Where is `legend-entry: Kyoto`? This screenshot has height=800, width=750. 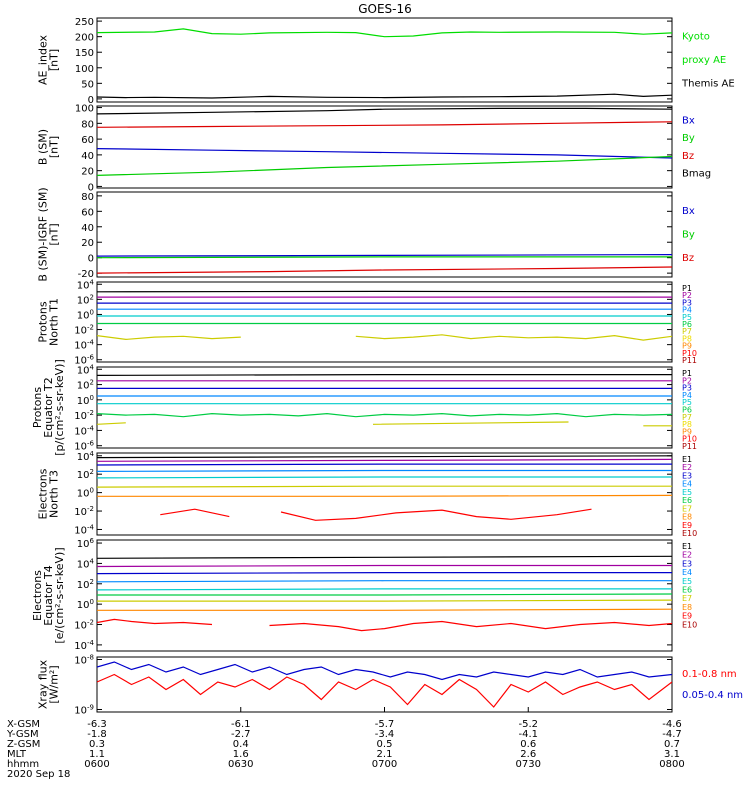
legend-entry: Kyoto is located at coordinates (696, 37).